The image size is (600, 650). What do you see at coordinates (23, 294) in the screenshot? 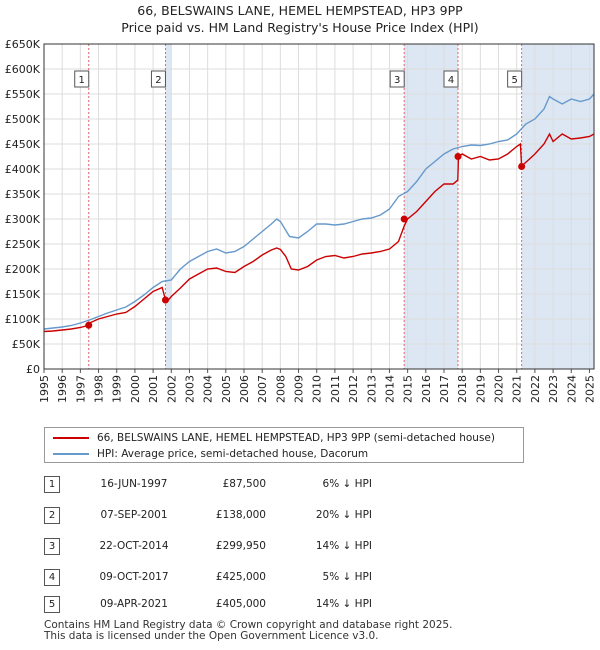
I see `y-tick-label: £150K` at bounding box center [23, 294].